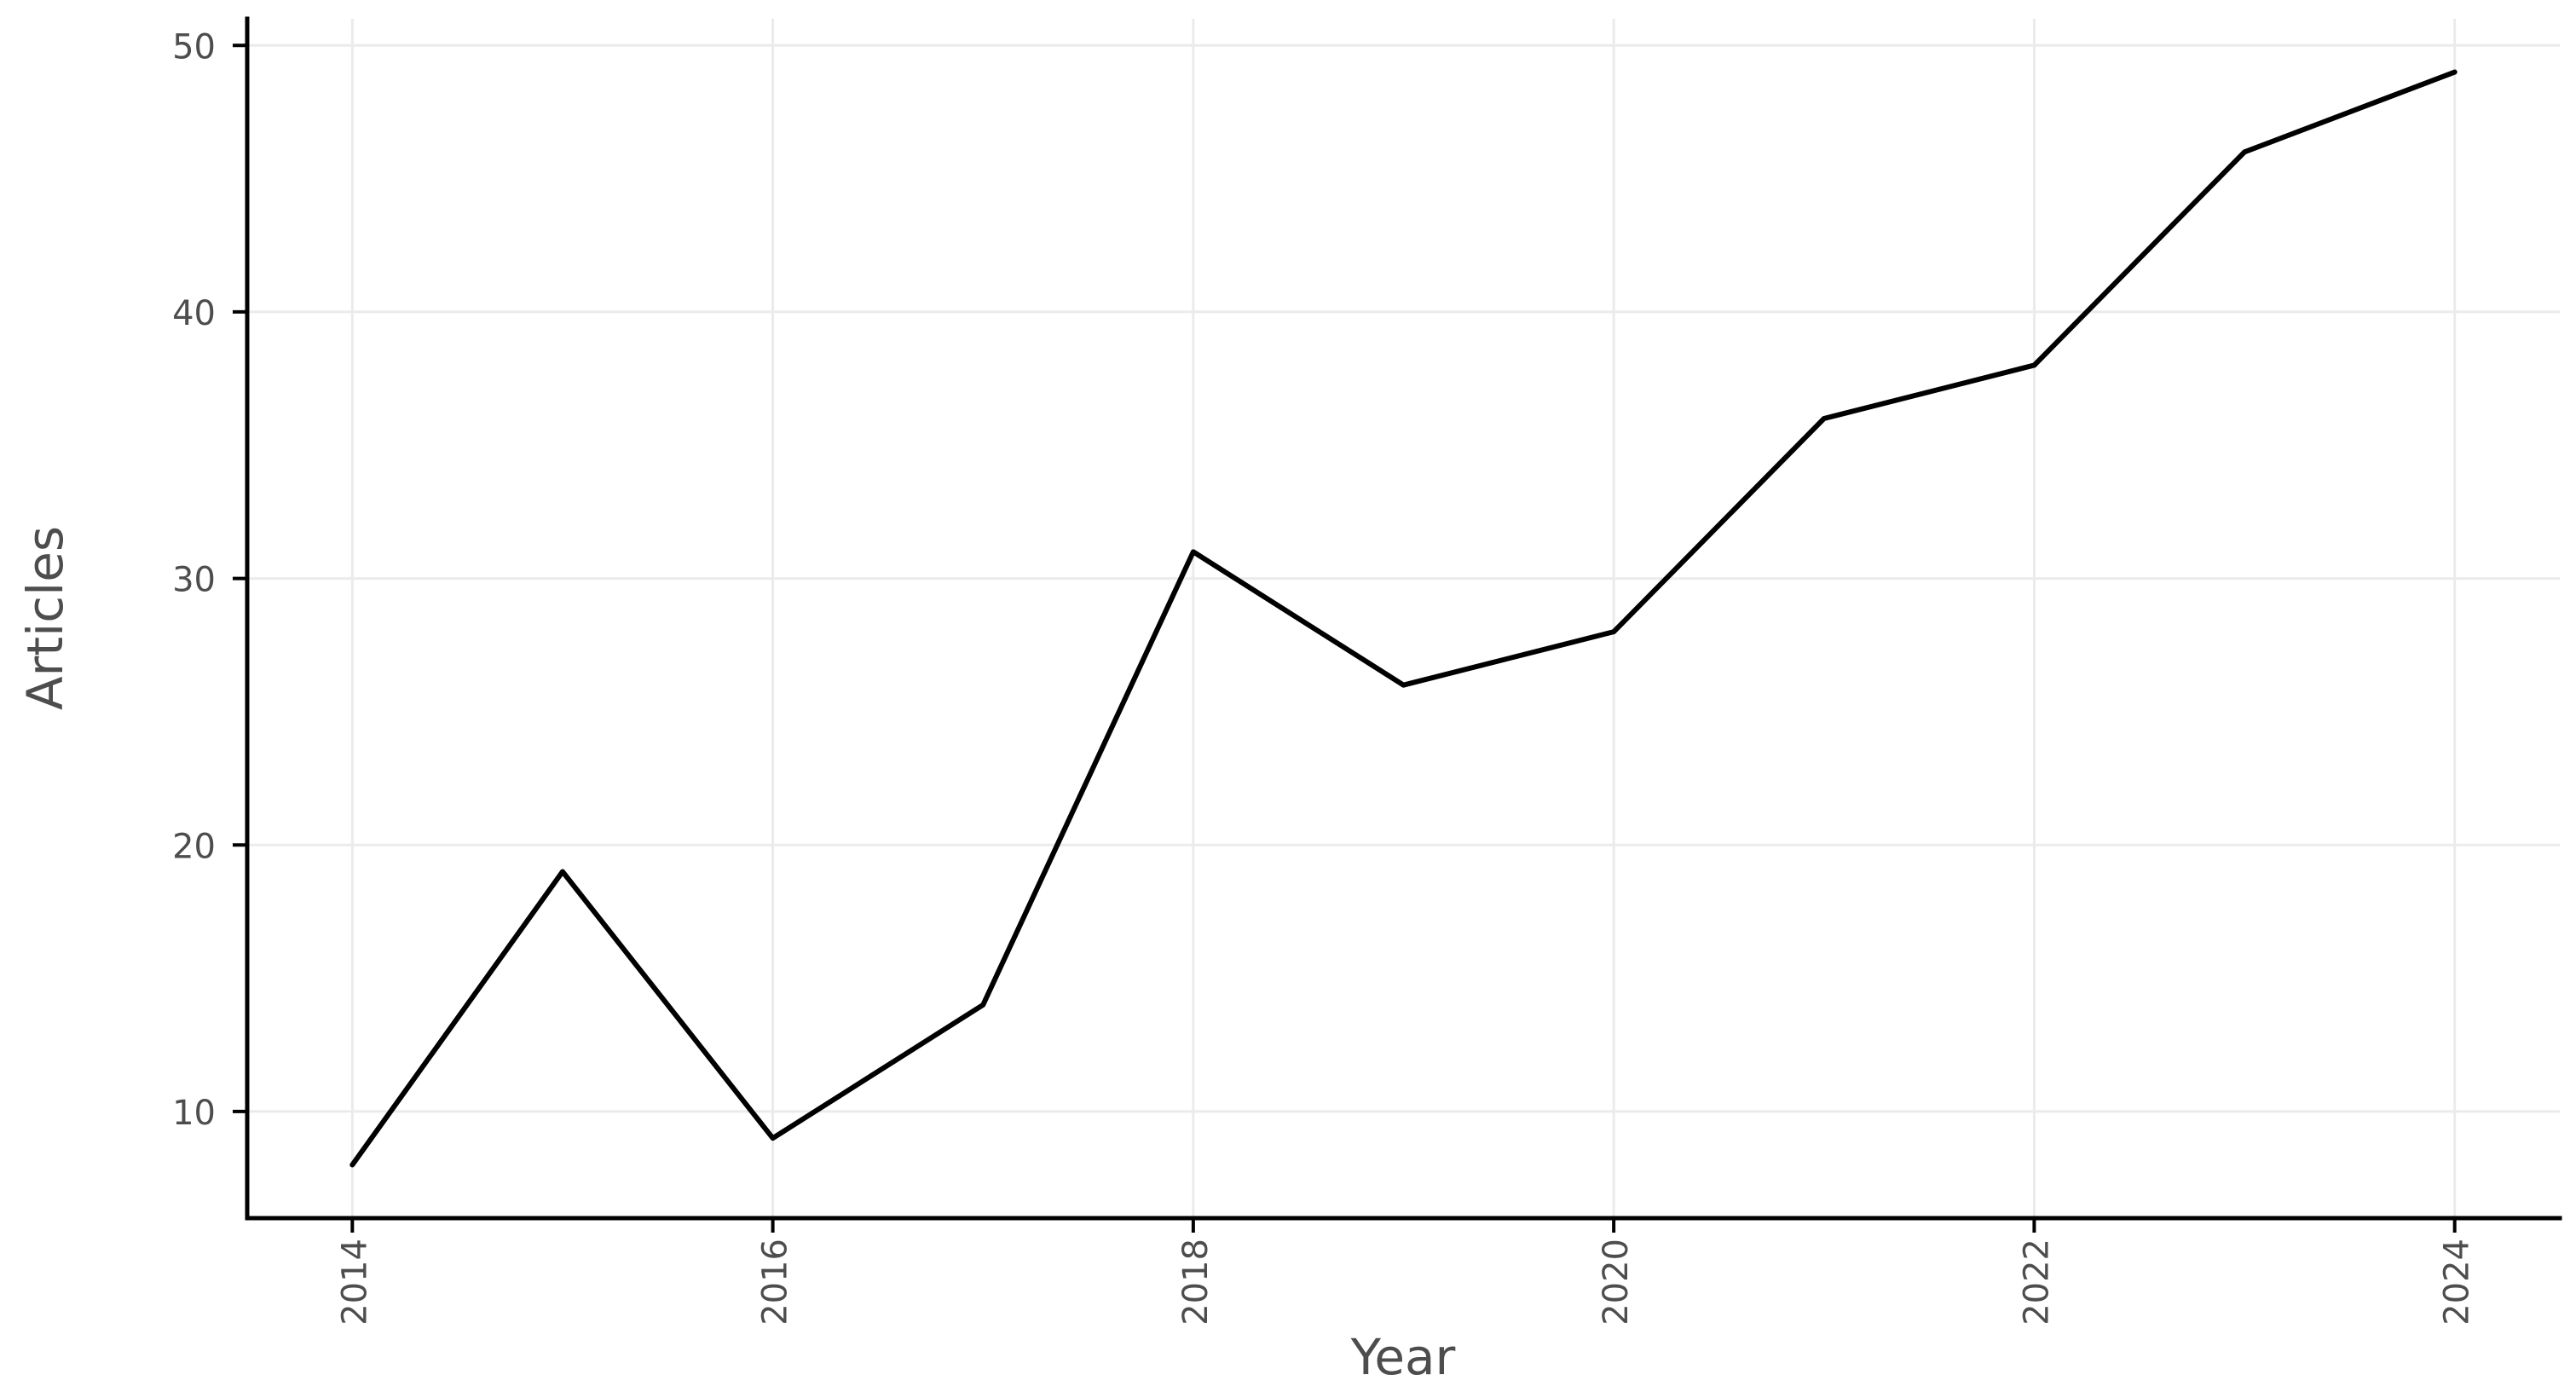 The height and width of the screenshot is (1398, 2576). I want to click on x-tick-label-2020: 2020, so click(1616, 1282).